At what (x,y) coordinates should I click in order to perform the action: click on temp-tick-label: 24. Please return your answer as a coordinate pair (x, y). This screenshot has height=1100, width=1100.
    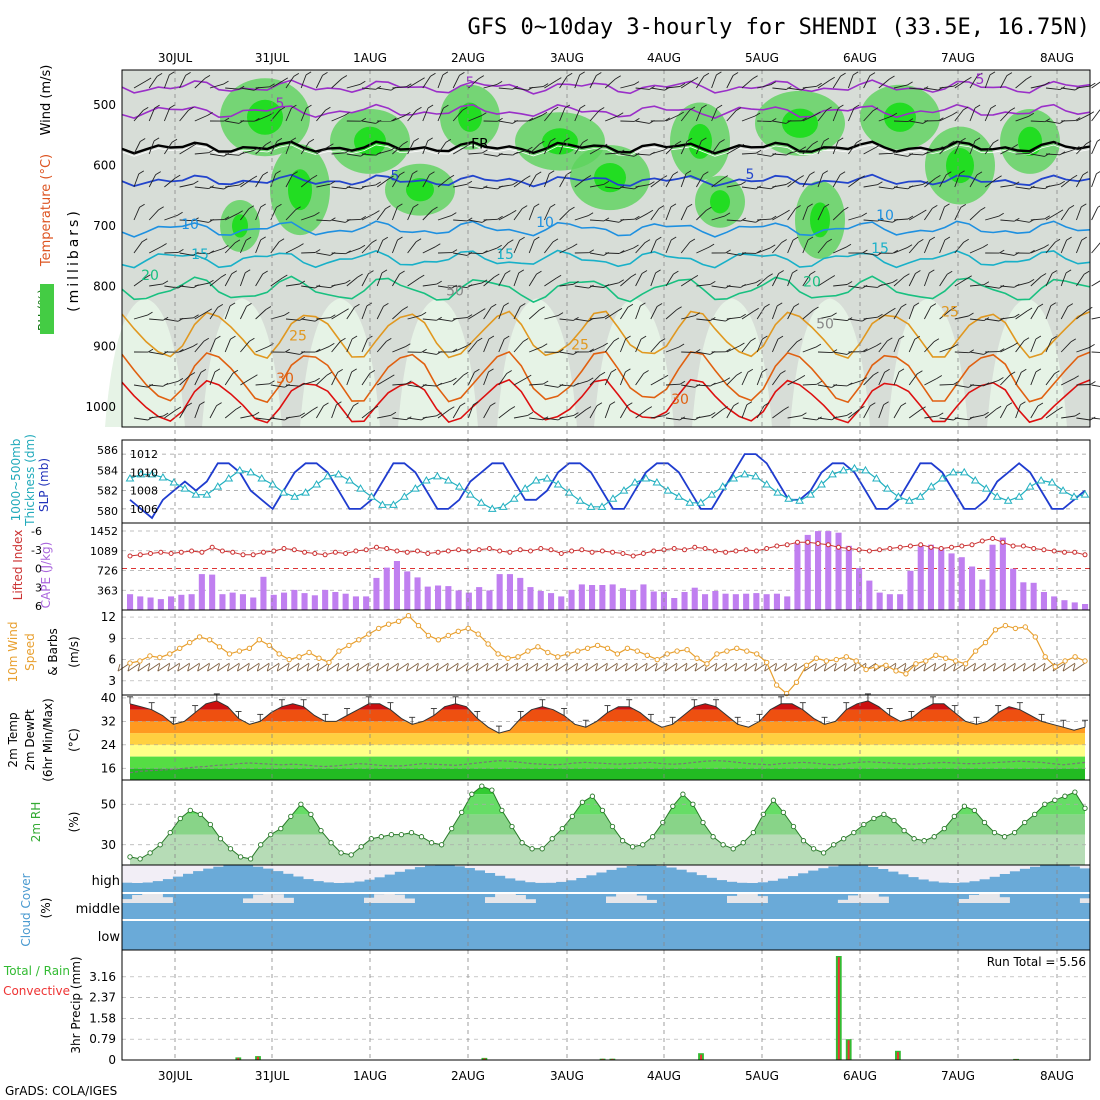
    Looking at the image, I should click on (108, 745).